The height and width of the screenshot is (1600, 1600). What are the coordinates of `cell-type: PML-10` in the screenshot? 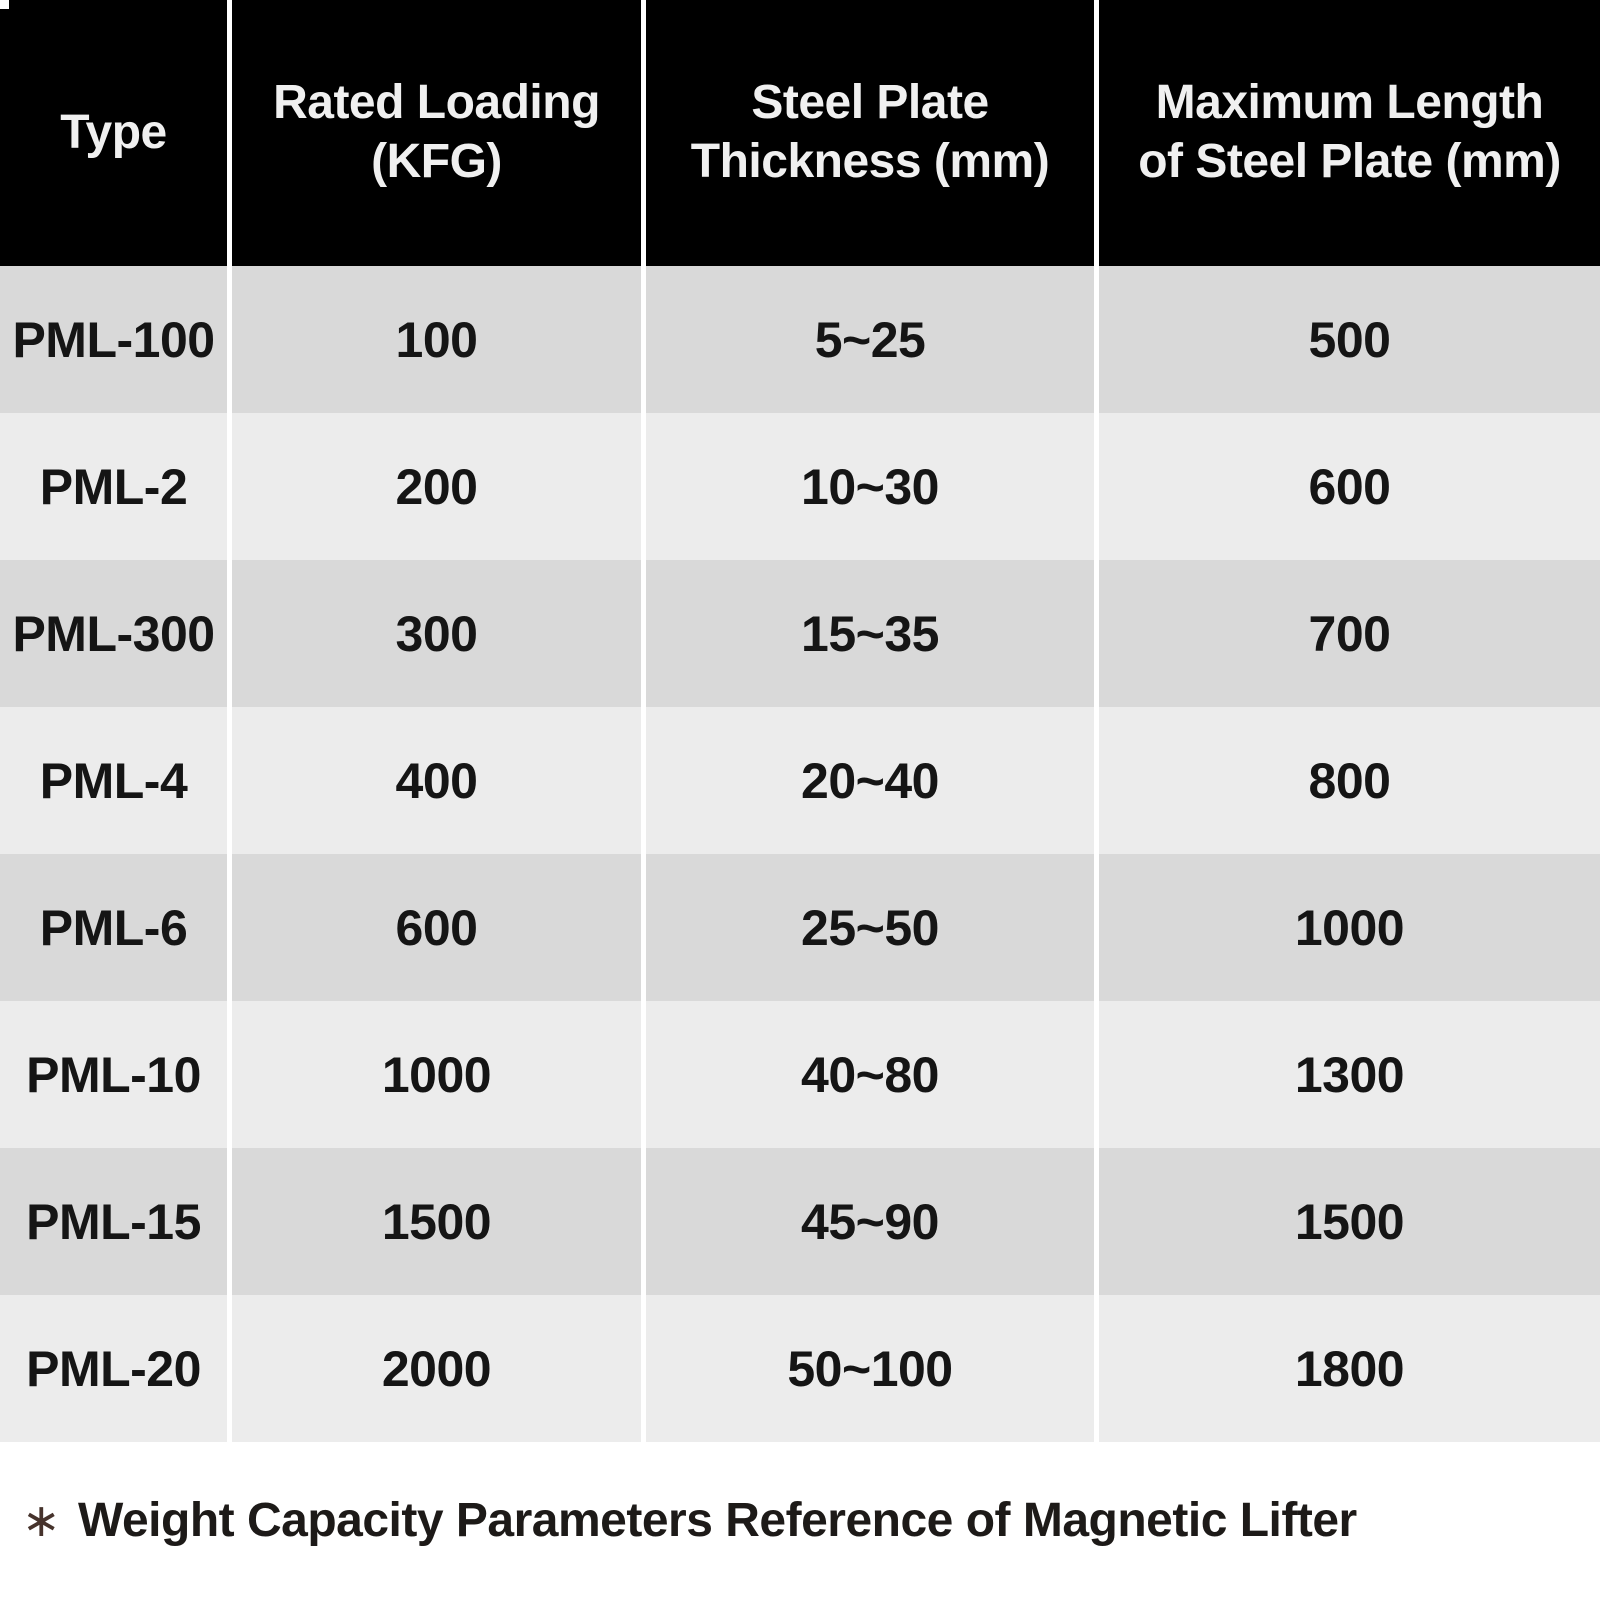 It's located at (113, 1074).